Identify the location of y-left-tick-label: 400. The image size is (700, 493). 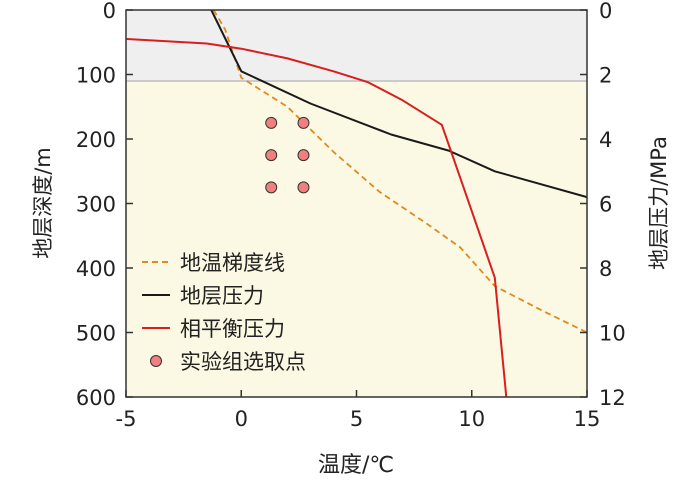
(96, 269).